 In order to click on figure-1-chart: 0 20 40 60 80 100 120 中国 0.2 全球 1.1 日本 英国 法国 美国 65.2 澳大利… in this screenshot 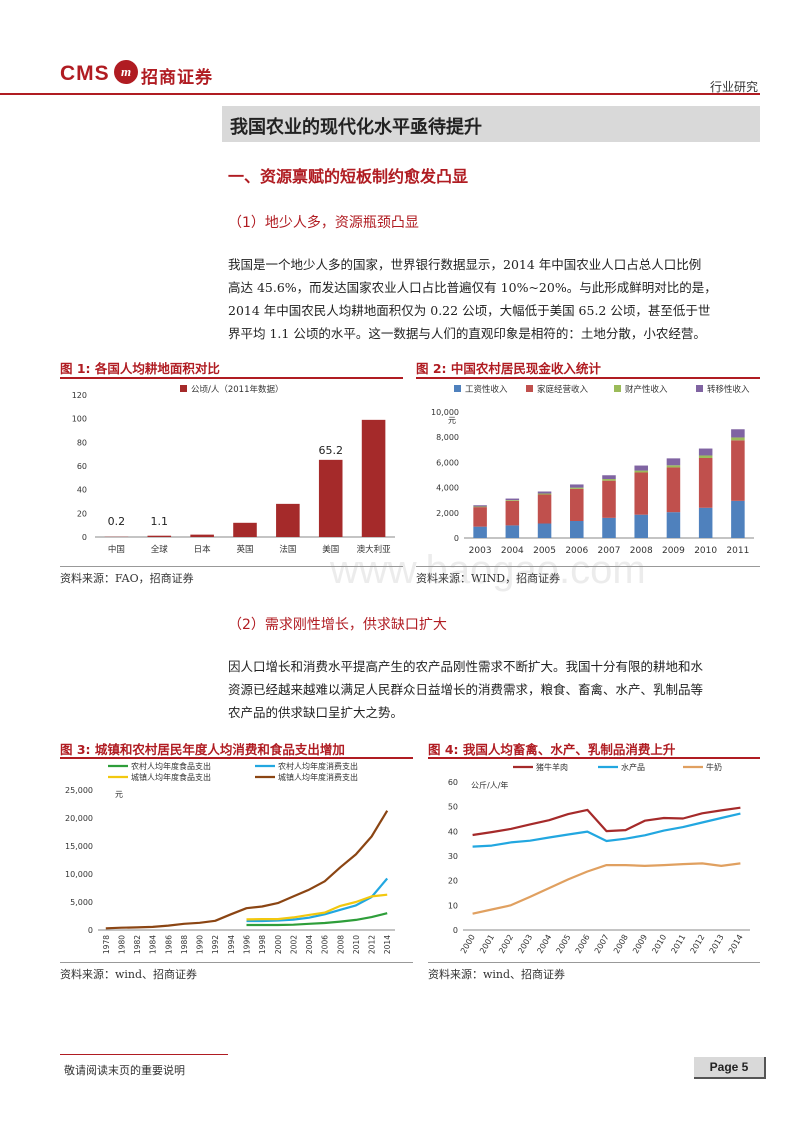, I will do `click(233, 469)`.